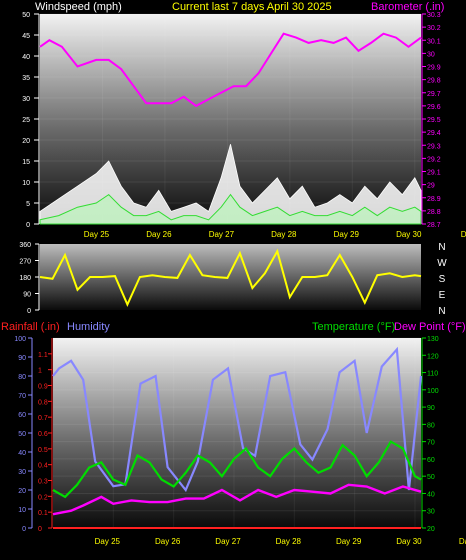 The height and width of the screenshot is (560, 466). What do you see at coordinates (433, 356) in the screenshot?
I see `temperature-tick-label: 120` at bounding box center [433, 356].